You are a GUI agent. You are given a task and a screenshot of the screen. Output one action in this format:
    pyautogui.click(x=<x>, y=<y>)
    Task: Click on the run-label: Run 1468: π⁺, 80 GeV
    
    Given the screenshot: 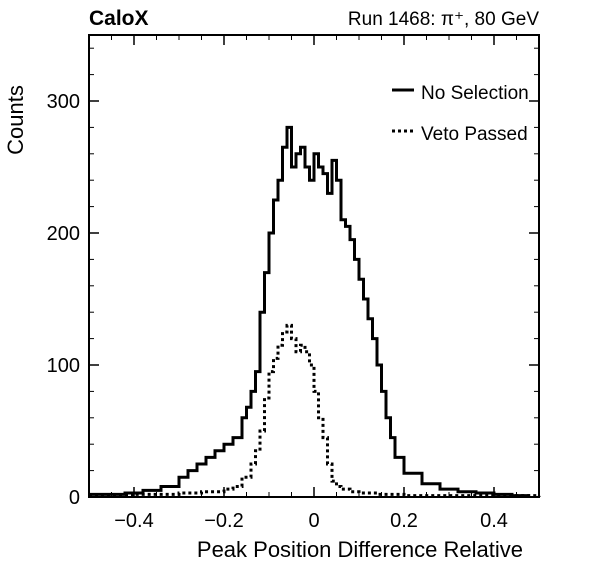 What is the action you would take?
    pyautogui.click(x=443, y=19)
    